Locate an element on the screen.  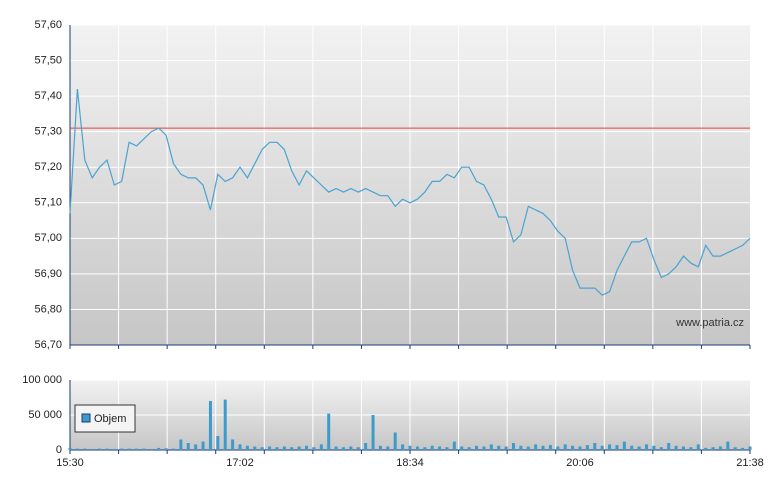
x-tick-label: 15:30 is located at coordinates (70, 463).